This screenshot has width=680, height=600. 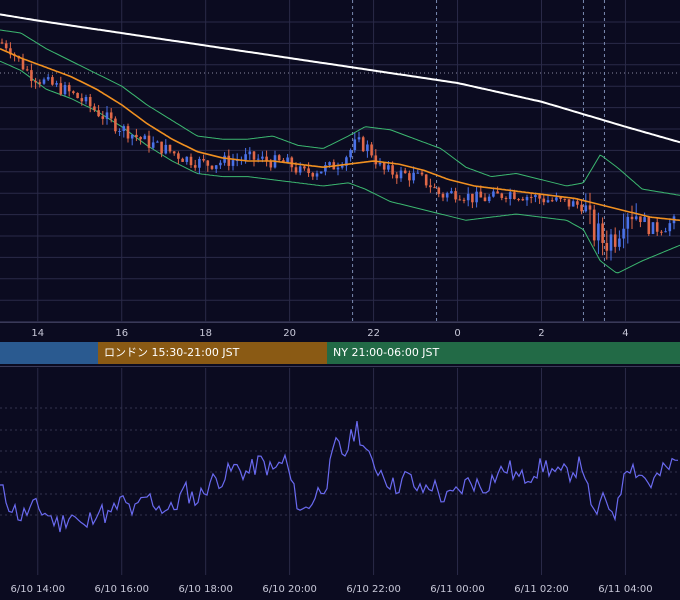 I want to click on price-x-tick-label: 14, so click(x=38, y=333).